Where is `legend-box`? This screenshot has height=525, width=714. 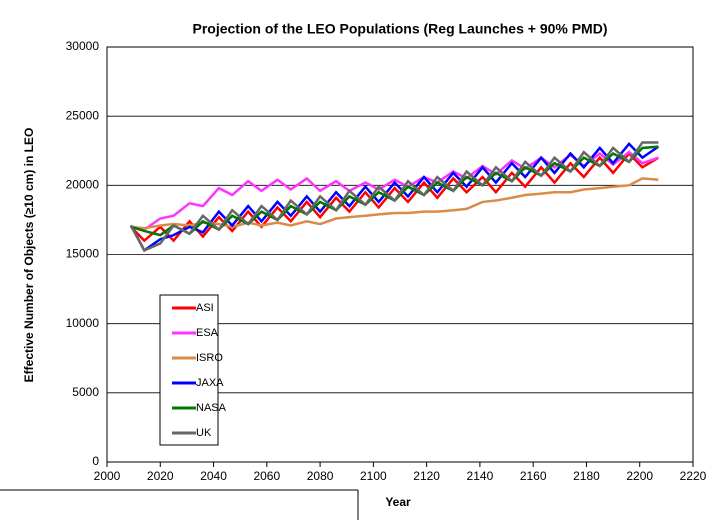 legend-box is located at coordinates (189, 370).